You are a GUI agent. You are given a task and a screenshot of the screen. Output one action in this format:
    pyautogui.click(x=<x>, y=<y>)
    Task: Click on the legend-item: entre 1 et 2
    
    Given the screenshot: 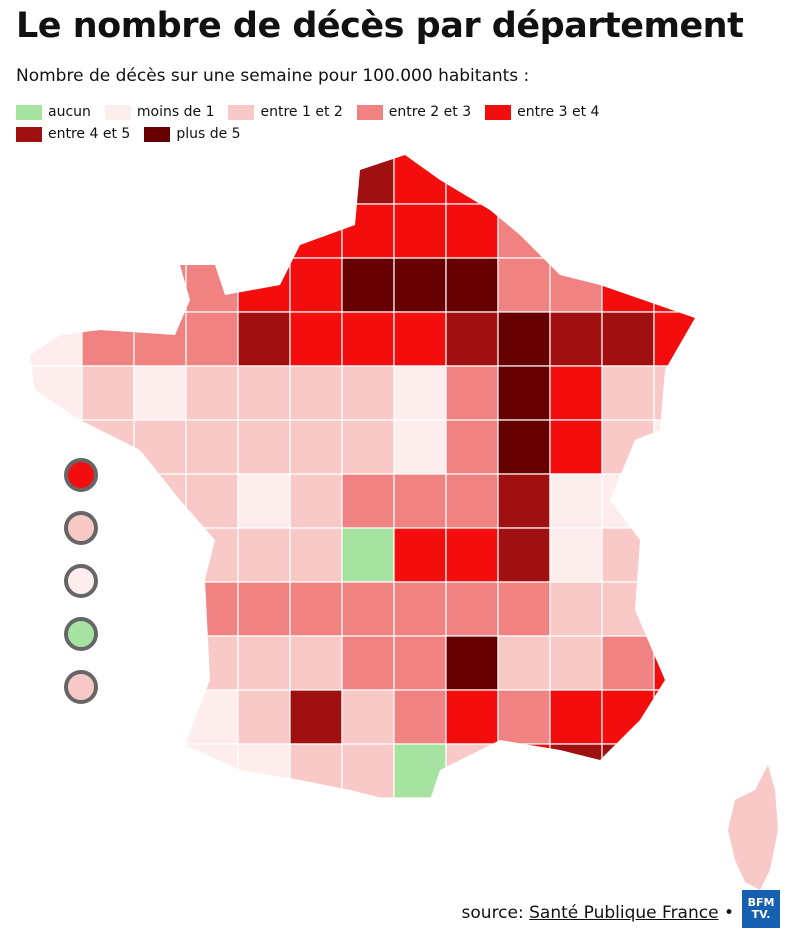 What is the action you would take?
    pyautogui.click(x=285, y=112)
    